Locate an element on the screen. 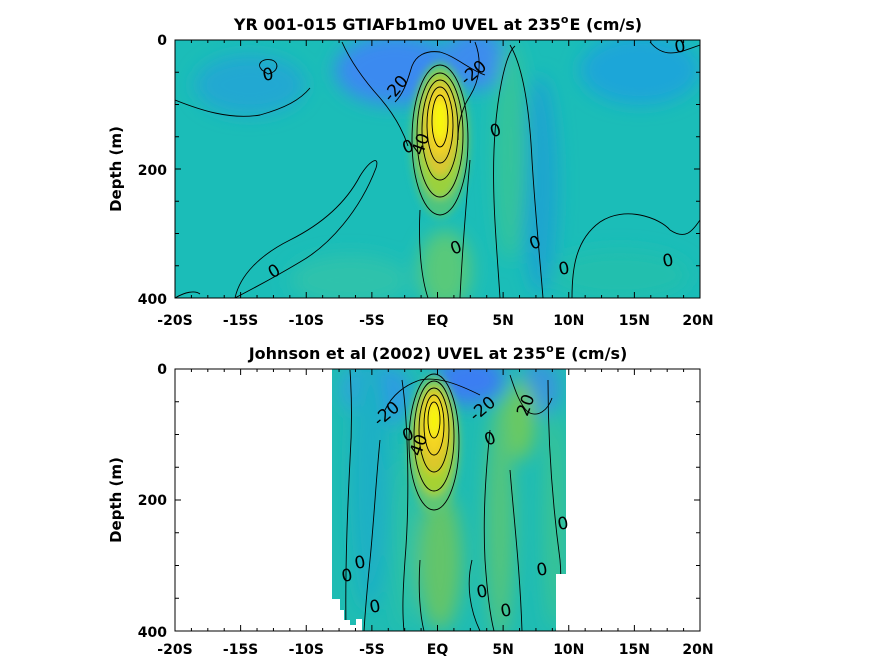 This screenshot has height=656, width=875. x-tick-labels-observations: -20S -15S -10S -5S EQ 5N 10N 15N 20N is located at coordinates (435, 649).